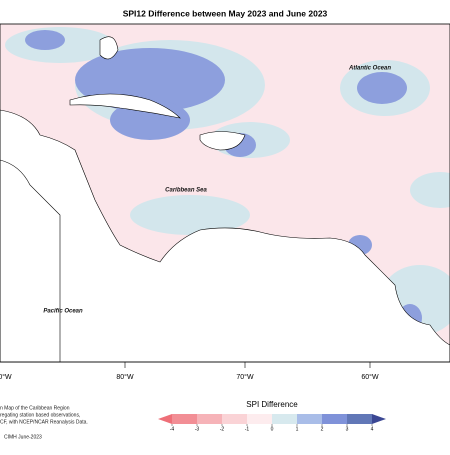 The image size is (450, 455). I want to click on note-line: regating station based observations,, so click(40, 415).